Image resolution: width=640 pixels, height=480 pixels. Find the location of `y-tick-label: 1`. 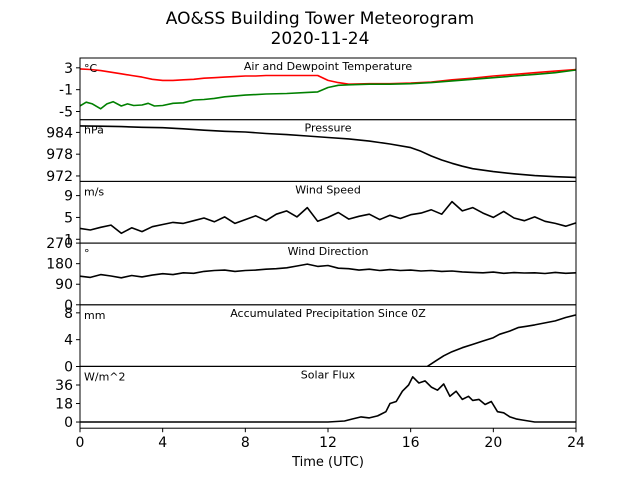

y-tick-label: 1 is located at coordinates (68, 240).